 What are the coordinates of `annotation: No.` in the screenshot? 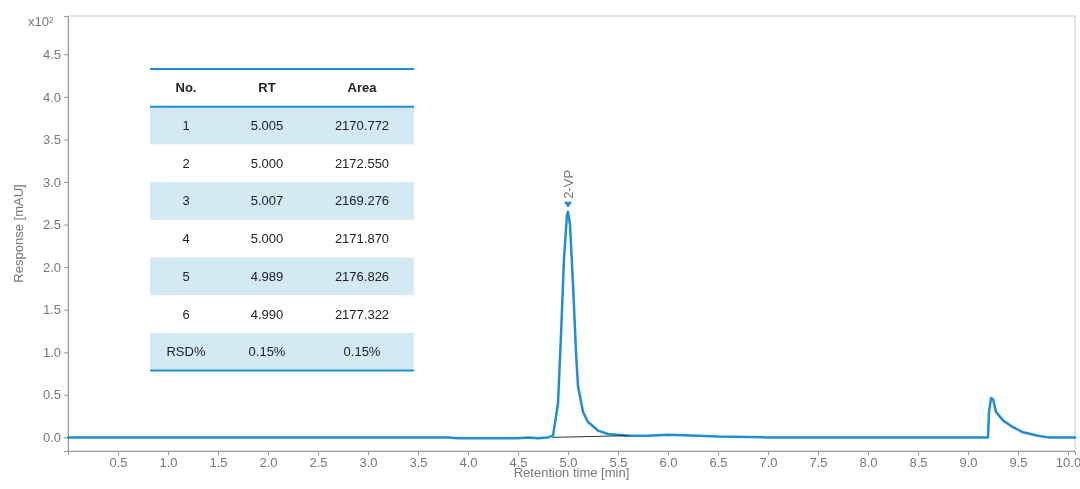 It's located at (186, 88).